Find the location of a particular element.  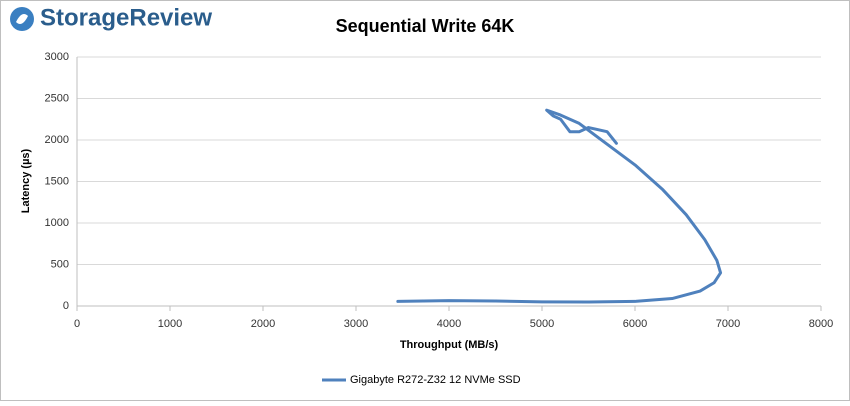

y-tick-label: 1500 is located at coordinates (57, 181).